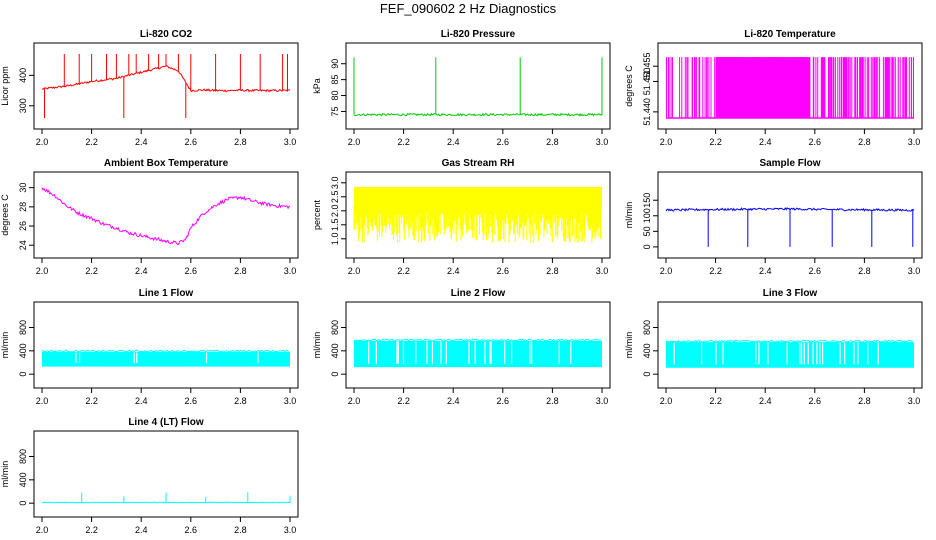  What do you see at coordinates (5, 86) in the screenshot?
I see `y-axis-label: Licor ppm` at bounding box center [5, 86].